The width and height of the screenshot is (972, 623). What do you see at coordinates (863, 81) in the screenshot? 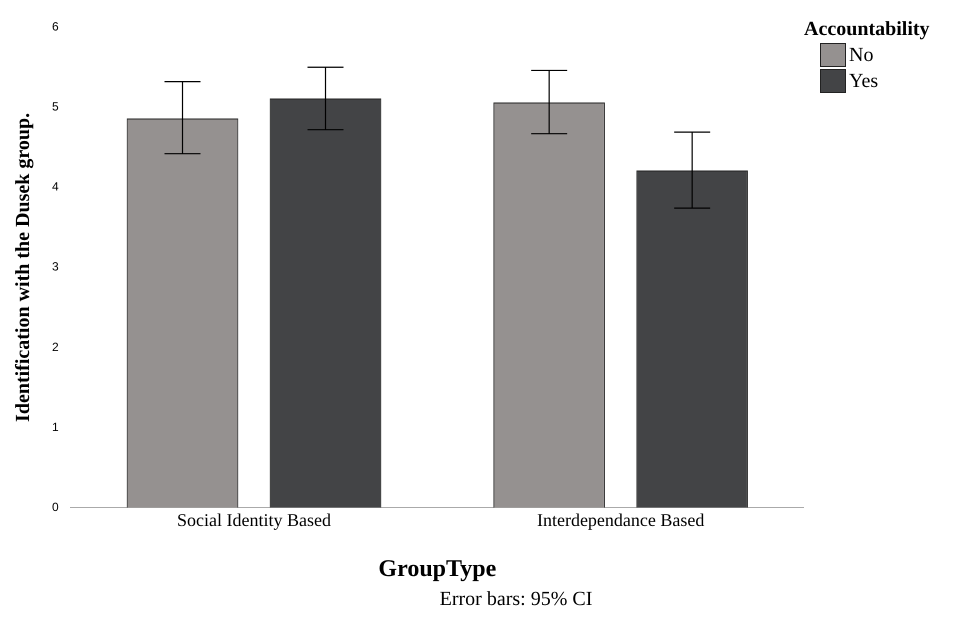
I see `legend-label: Yes` at bounding box center [863, 81].